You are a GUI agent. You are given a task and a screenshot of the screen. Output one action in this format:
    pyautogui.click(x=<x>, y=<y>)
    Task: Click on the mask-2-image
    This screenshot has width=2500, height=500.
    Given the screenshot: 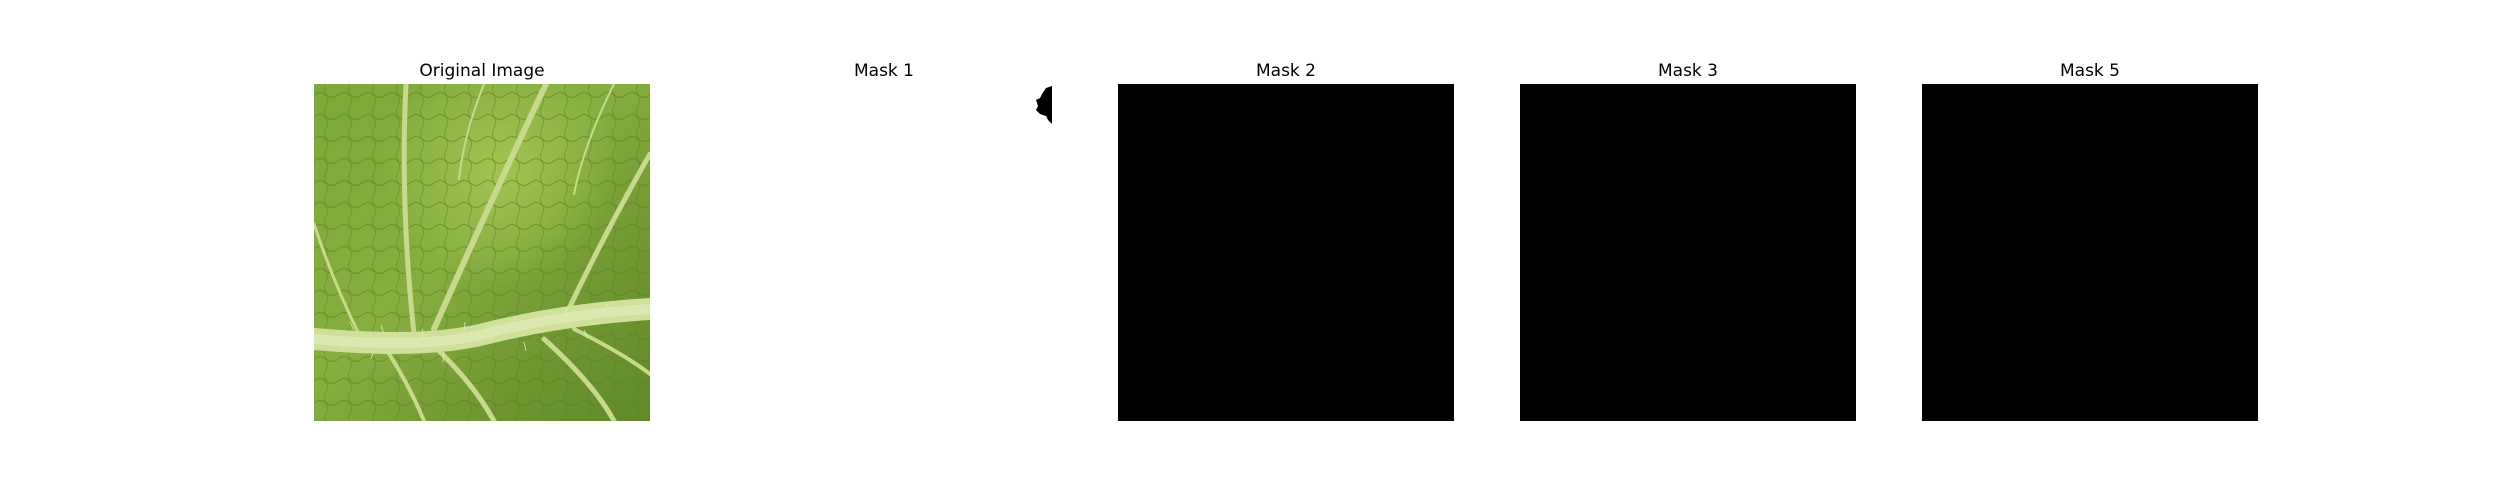 What is the action you would take?
    pyautogui.click(x=1286, y=252)
    